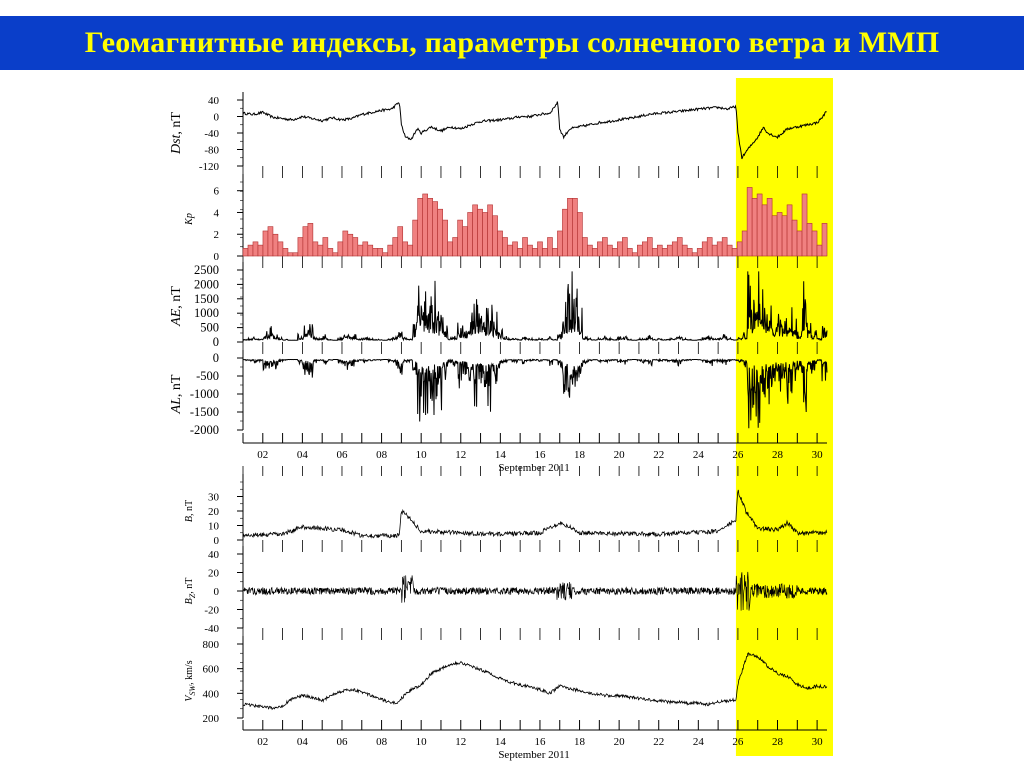 The width and height of the screenshot is (1024, 768). I want to click on al-y-tick-label: -1000, so click(204, 394).